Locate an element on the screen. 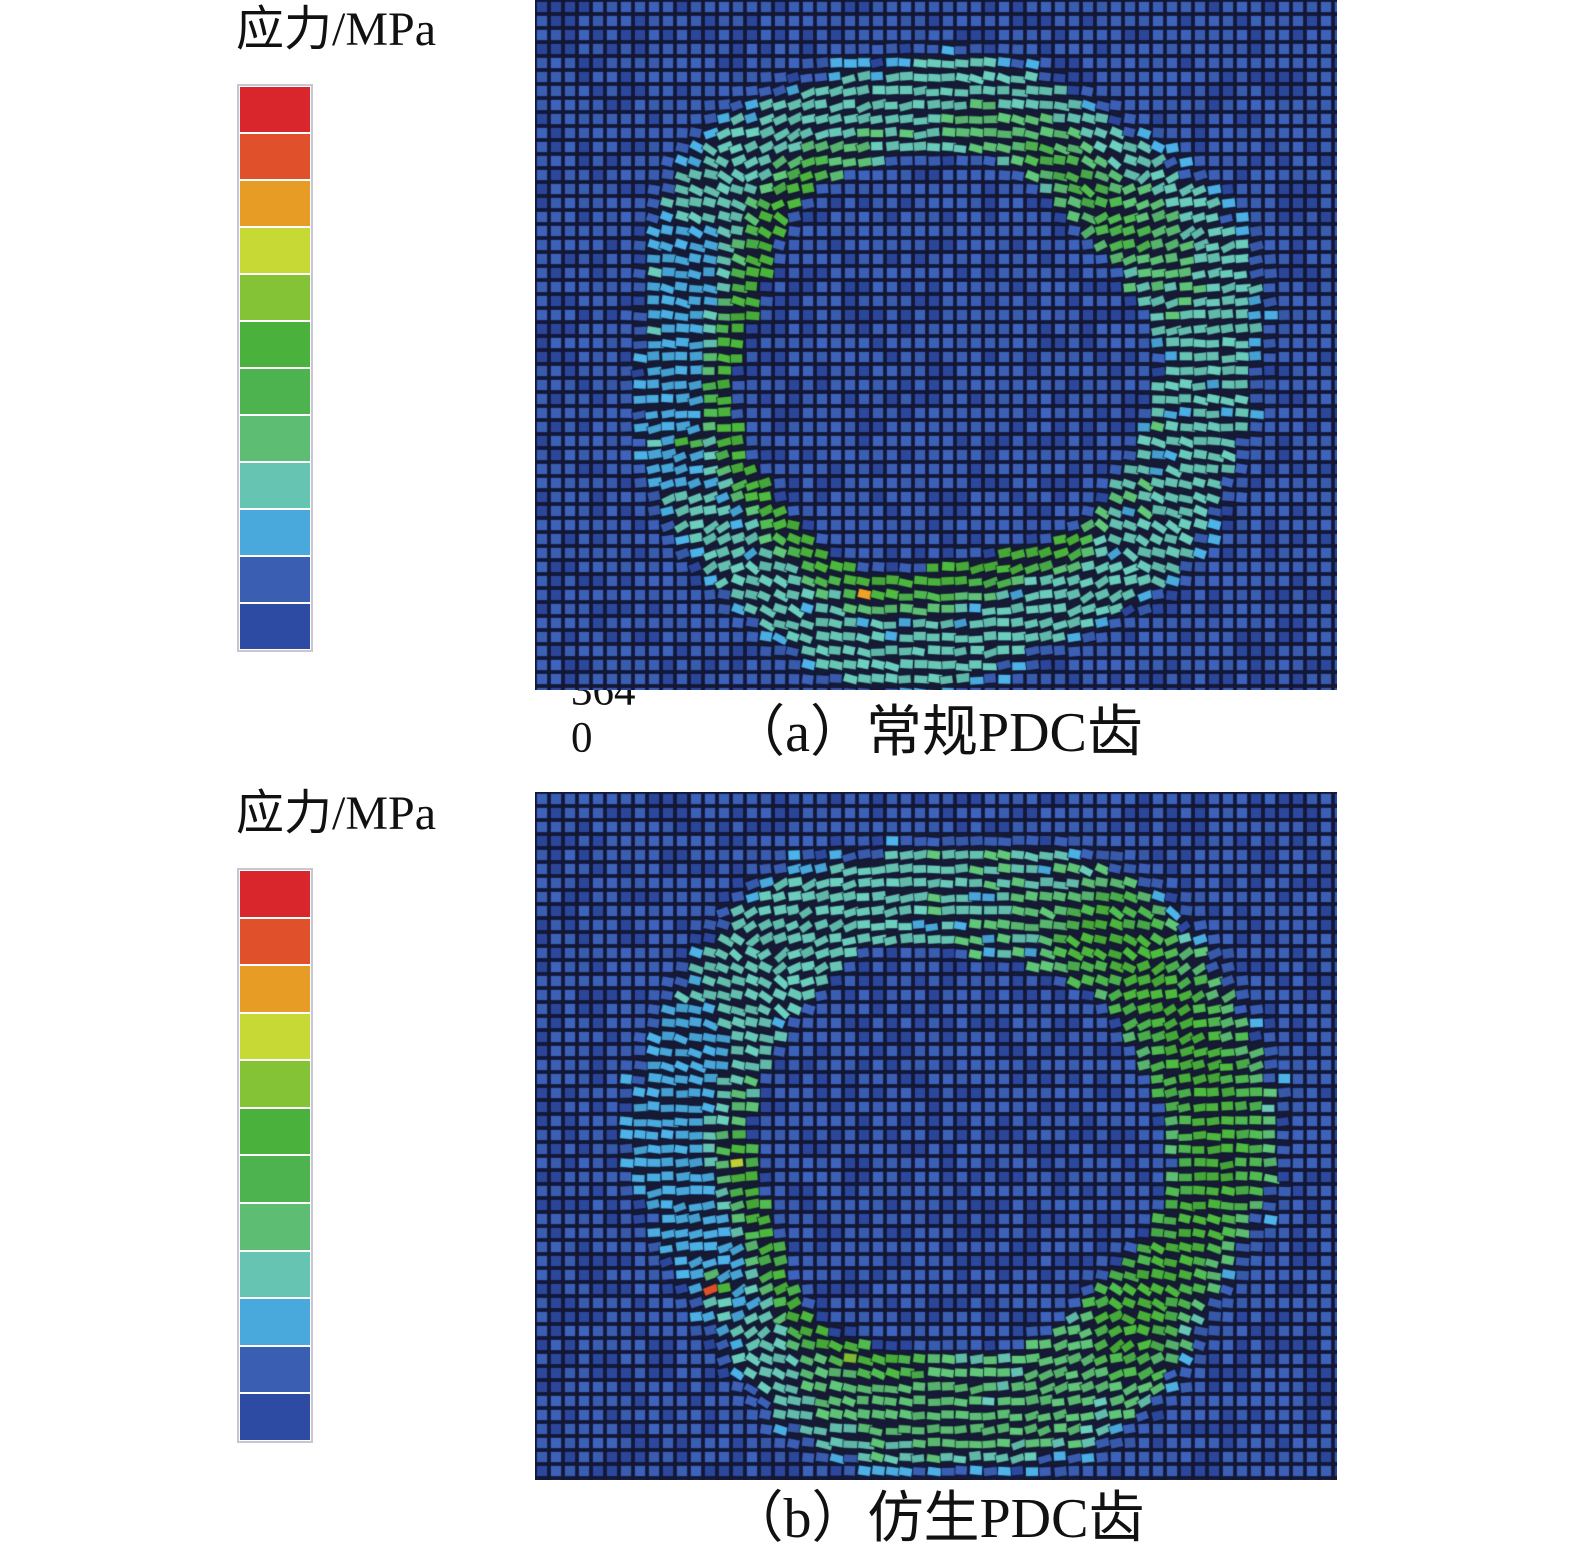  caption-b: （b）仿生PDC齿 is located at coordinates (936, 1519).